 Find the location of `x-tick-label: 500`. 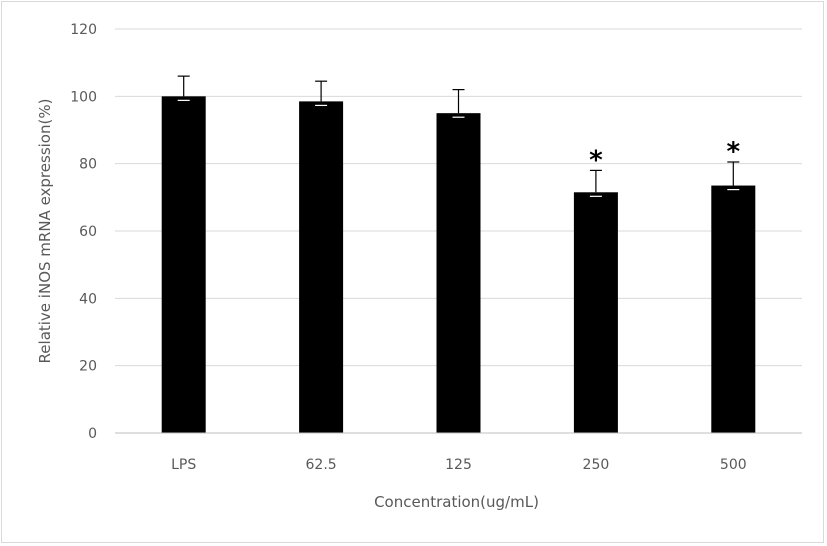

x-tick-label: 500 is located at coordinates (733, 465).